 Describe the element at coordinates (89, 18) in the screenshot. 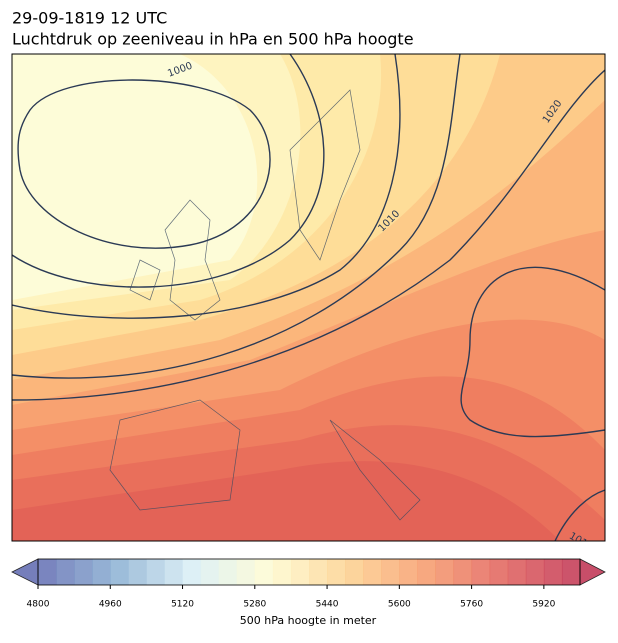

I see `title: 29-09-1819 12 UTC` at that location.